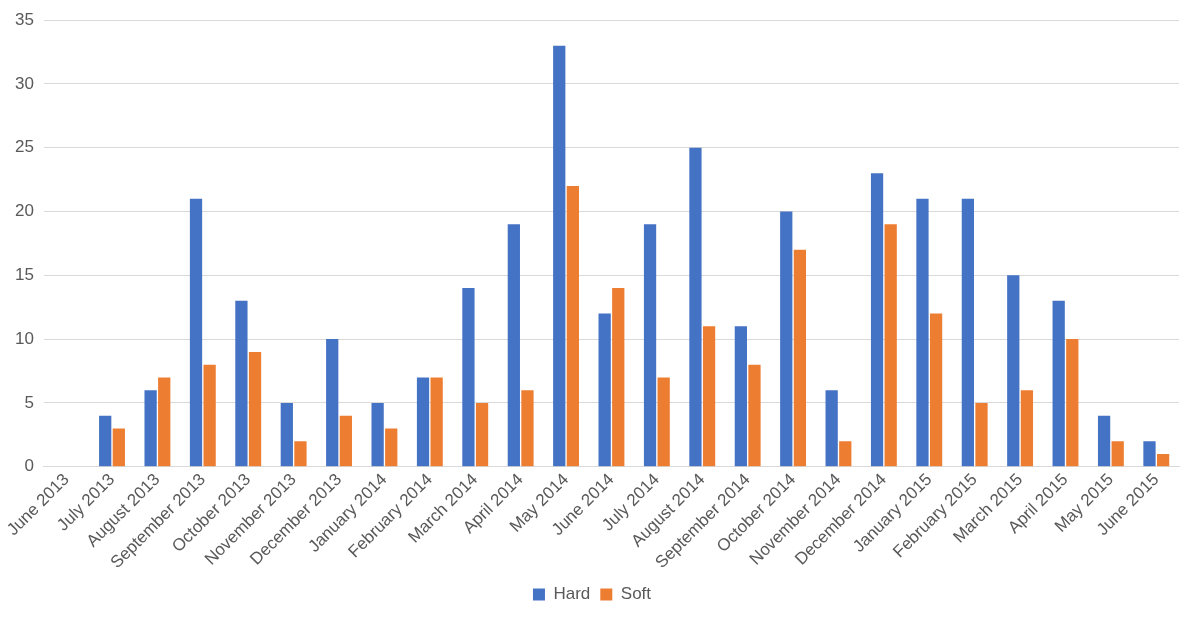 This screenshot has width=1189, height=618. What do you see at coordinates (24, 19) in the screenshot?
I see `y-tick-label: 35` at bounding box center [24, 19].